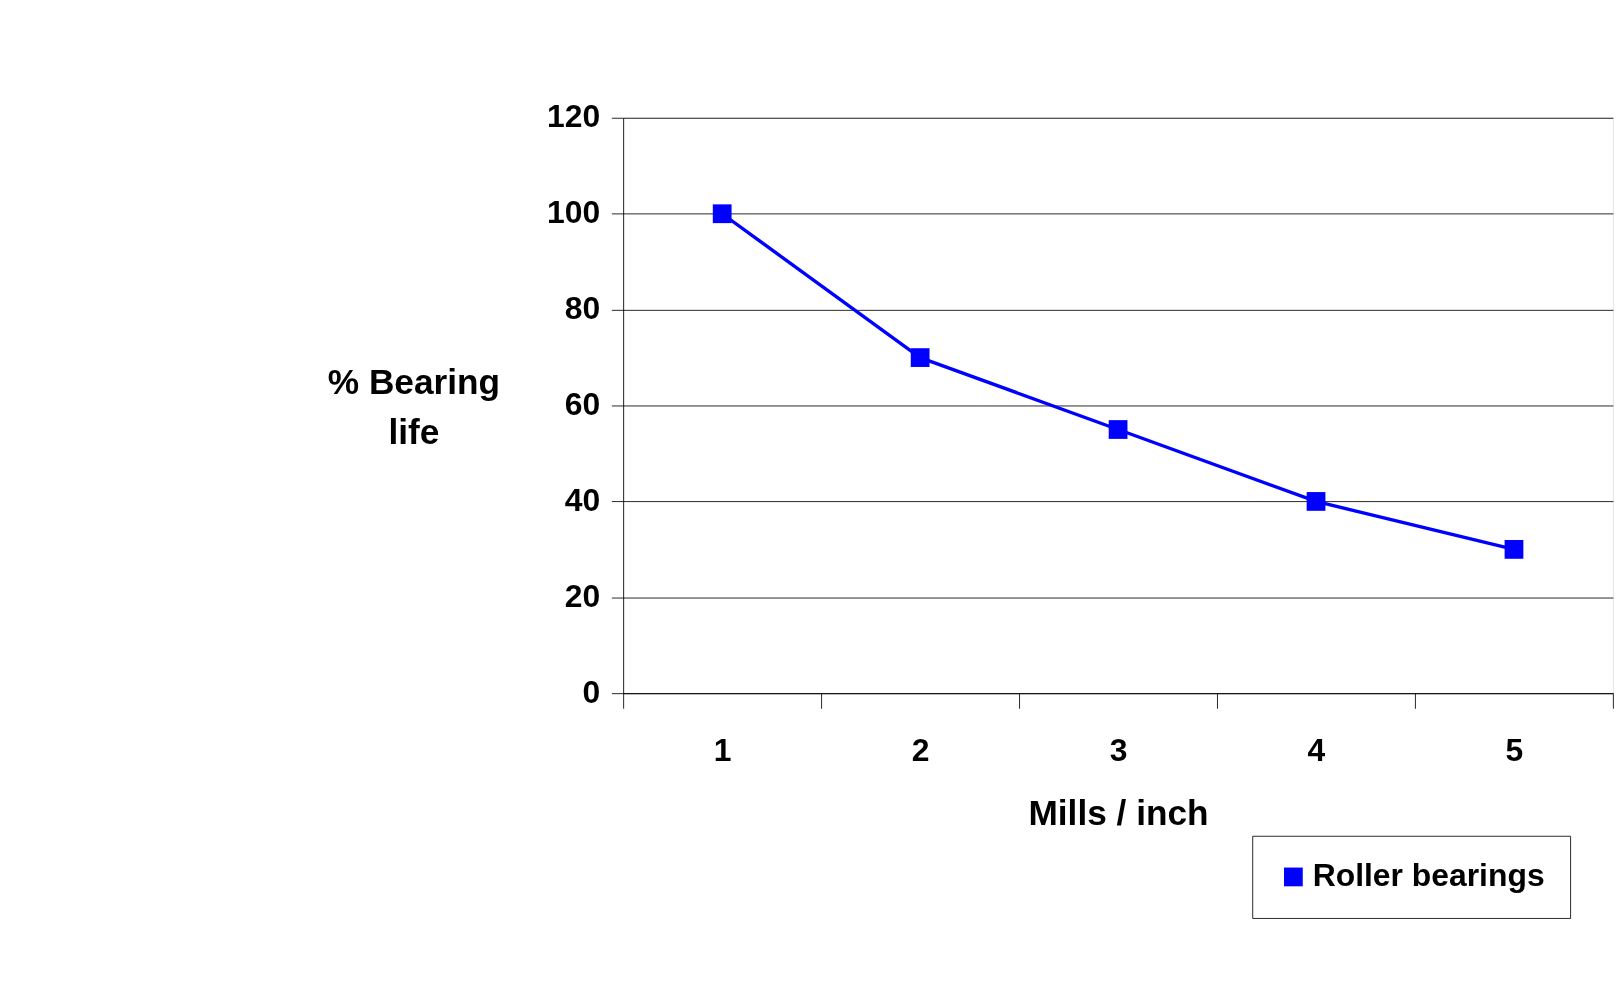  I want to click on y-axis-title: % Bearing life, so click(414, 406).